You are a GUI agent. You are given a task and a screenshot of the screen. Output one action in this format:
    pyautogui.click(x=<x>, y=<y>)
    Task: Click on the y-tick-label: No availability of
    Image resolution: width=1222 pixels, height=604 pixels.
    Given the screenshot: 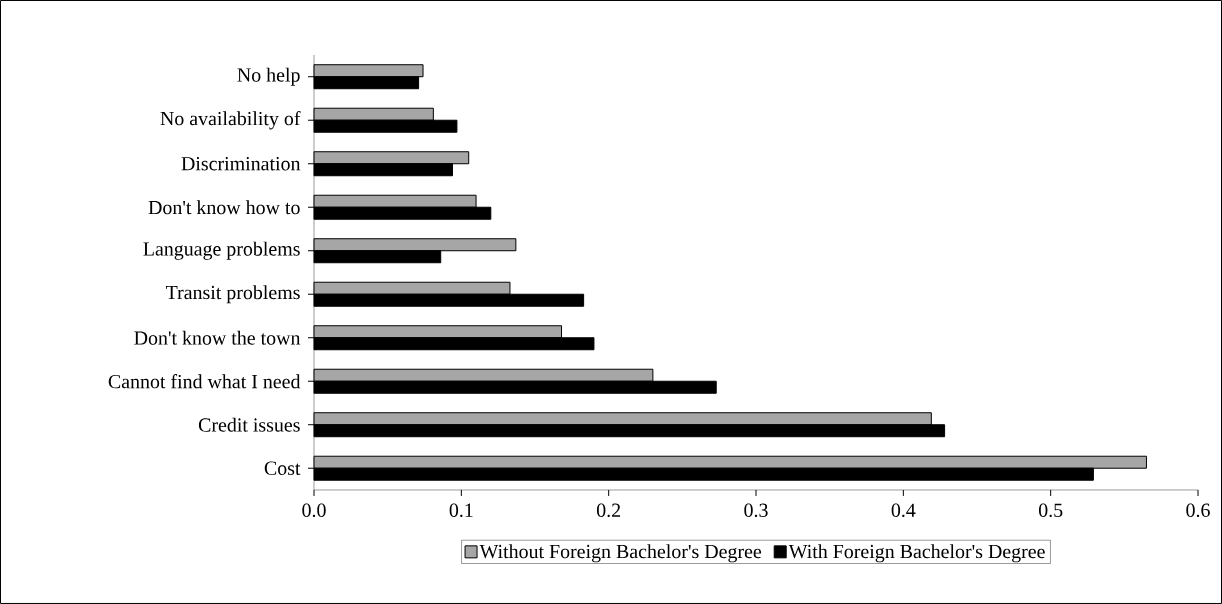 What is the action you would take?
    pyautogui.click(x=230, y=120)
    